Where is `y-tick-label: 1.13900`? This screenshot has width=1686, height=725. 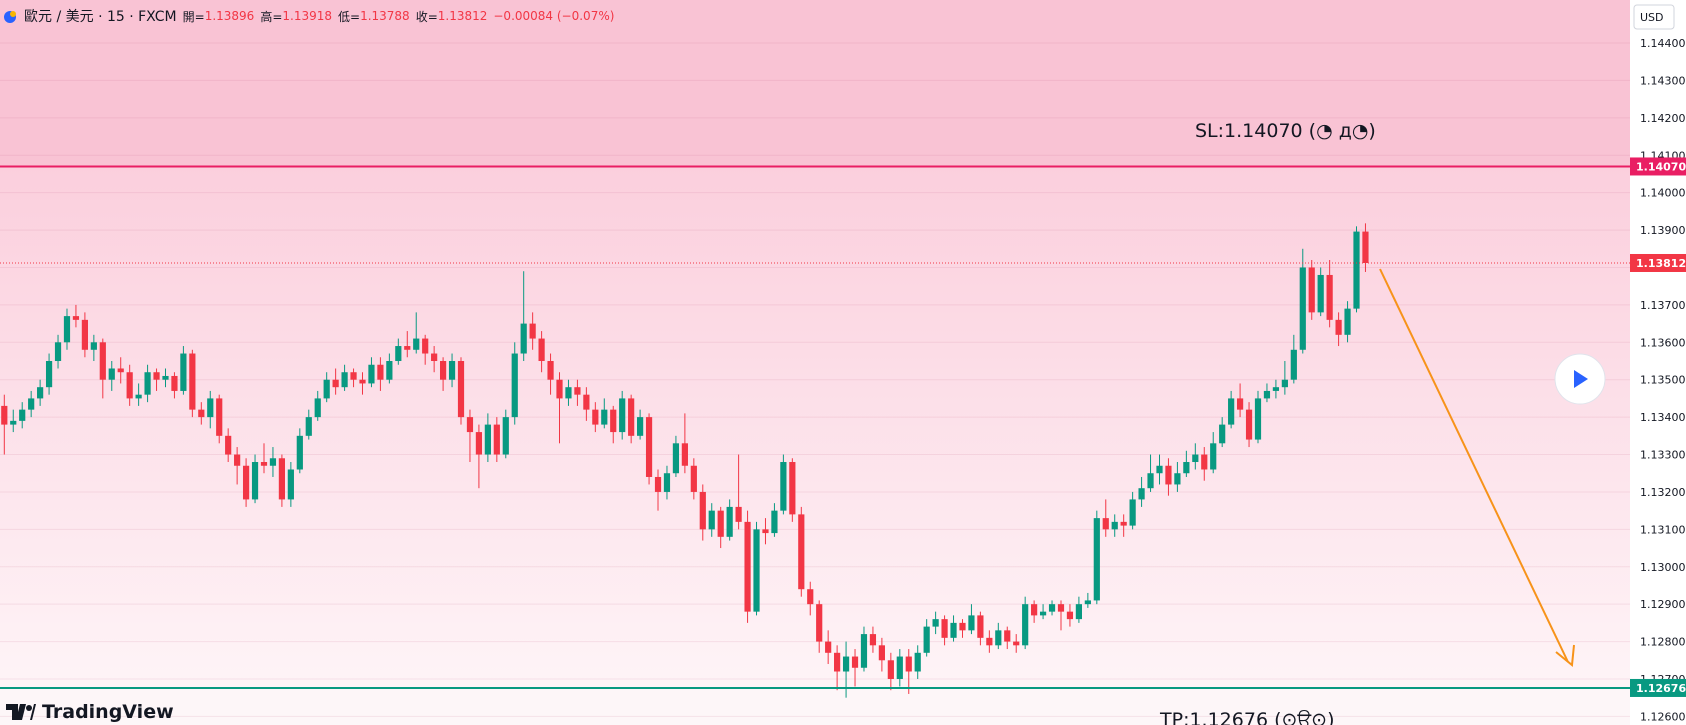
y-tick-label: 1.13900 is located at coordinates (1663, 230).